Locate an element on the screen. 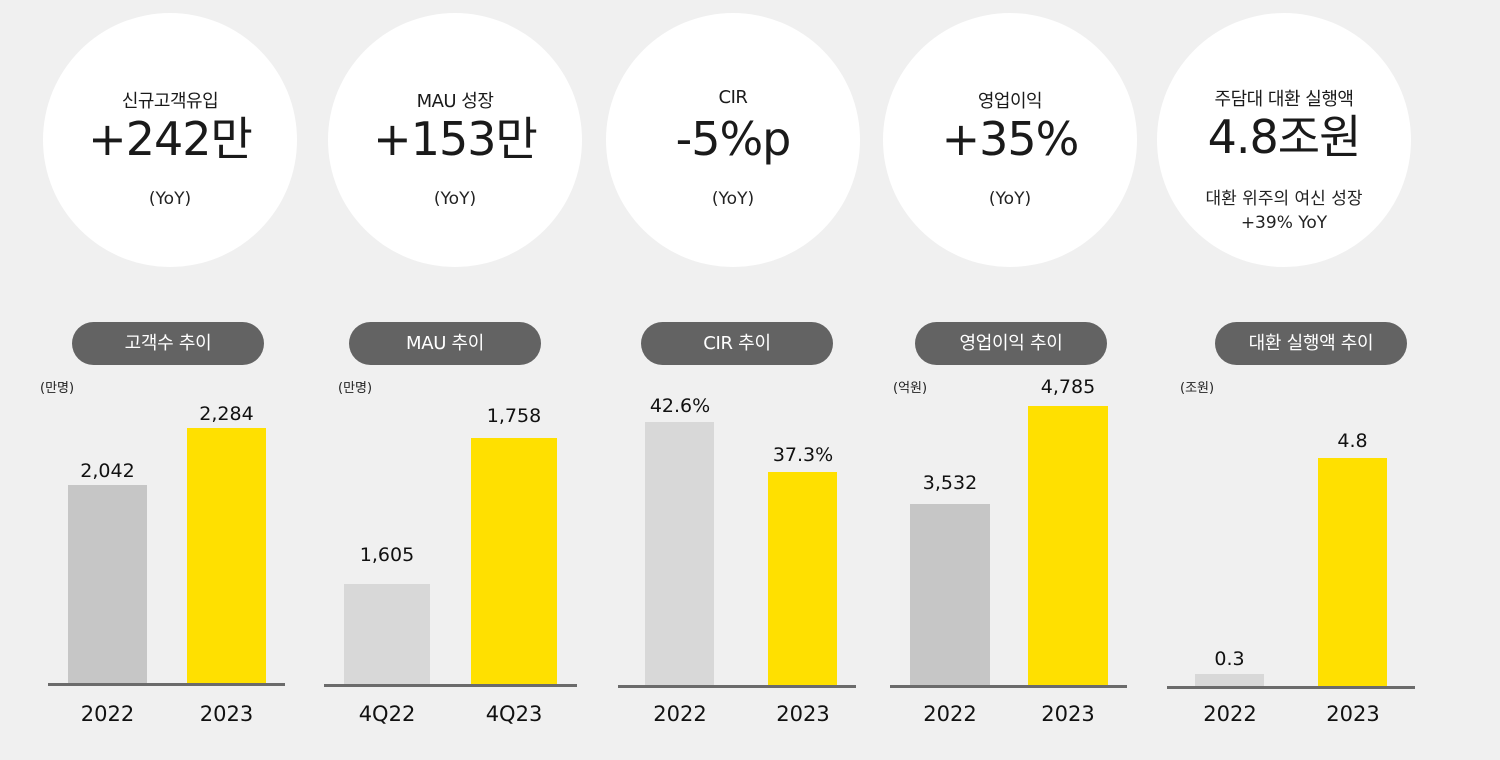 The width and height of the screenshot is (1500, 760). x-tick-label: 4Q23 is located at coordinates (514, 714).